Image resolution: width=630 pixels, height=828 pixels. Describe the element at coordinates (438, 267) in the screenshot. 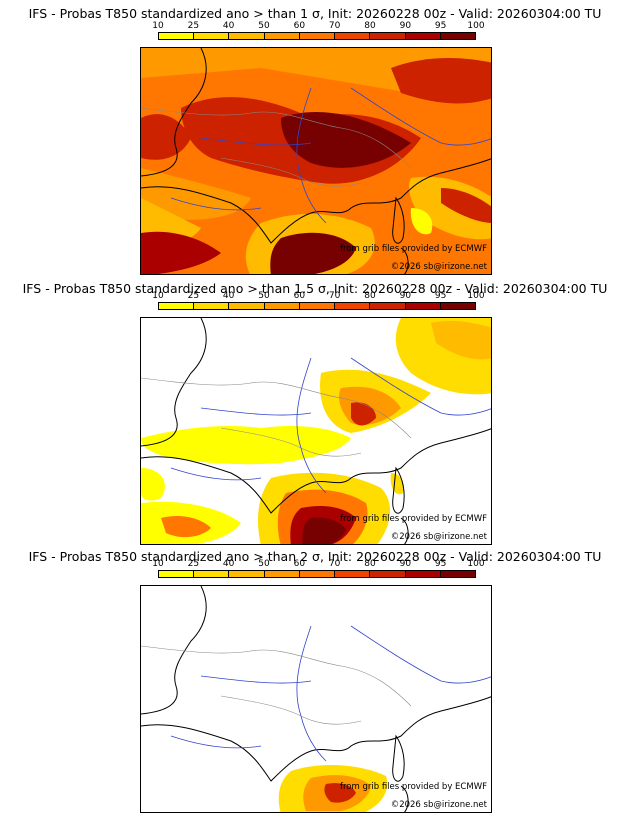

I see `panel-1-copyright: ©2026 sb@irizone.net` at that location.